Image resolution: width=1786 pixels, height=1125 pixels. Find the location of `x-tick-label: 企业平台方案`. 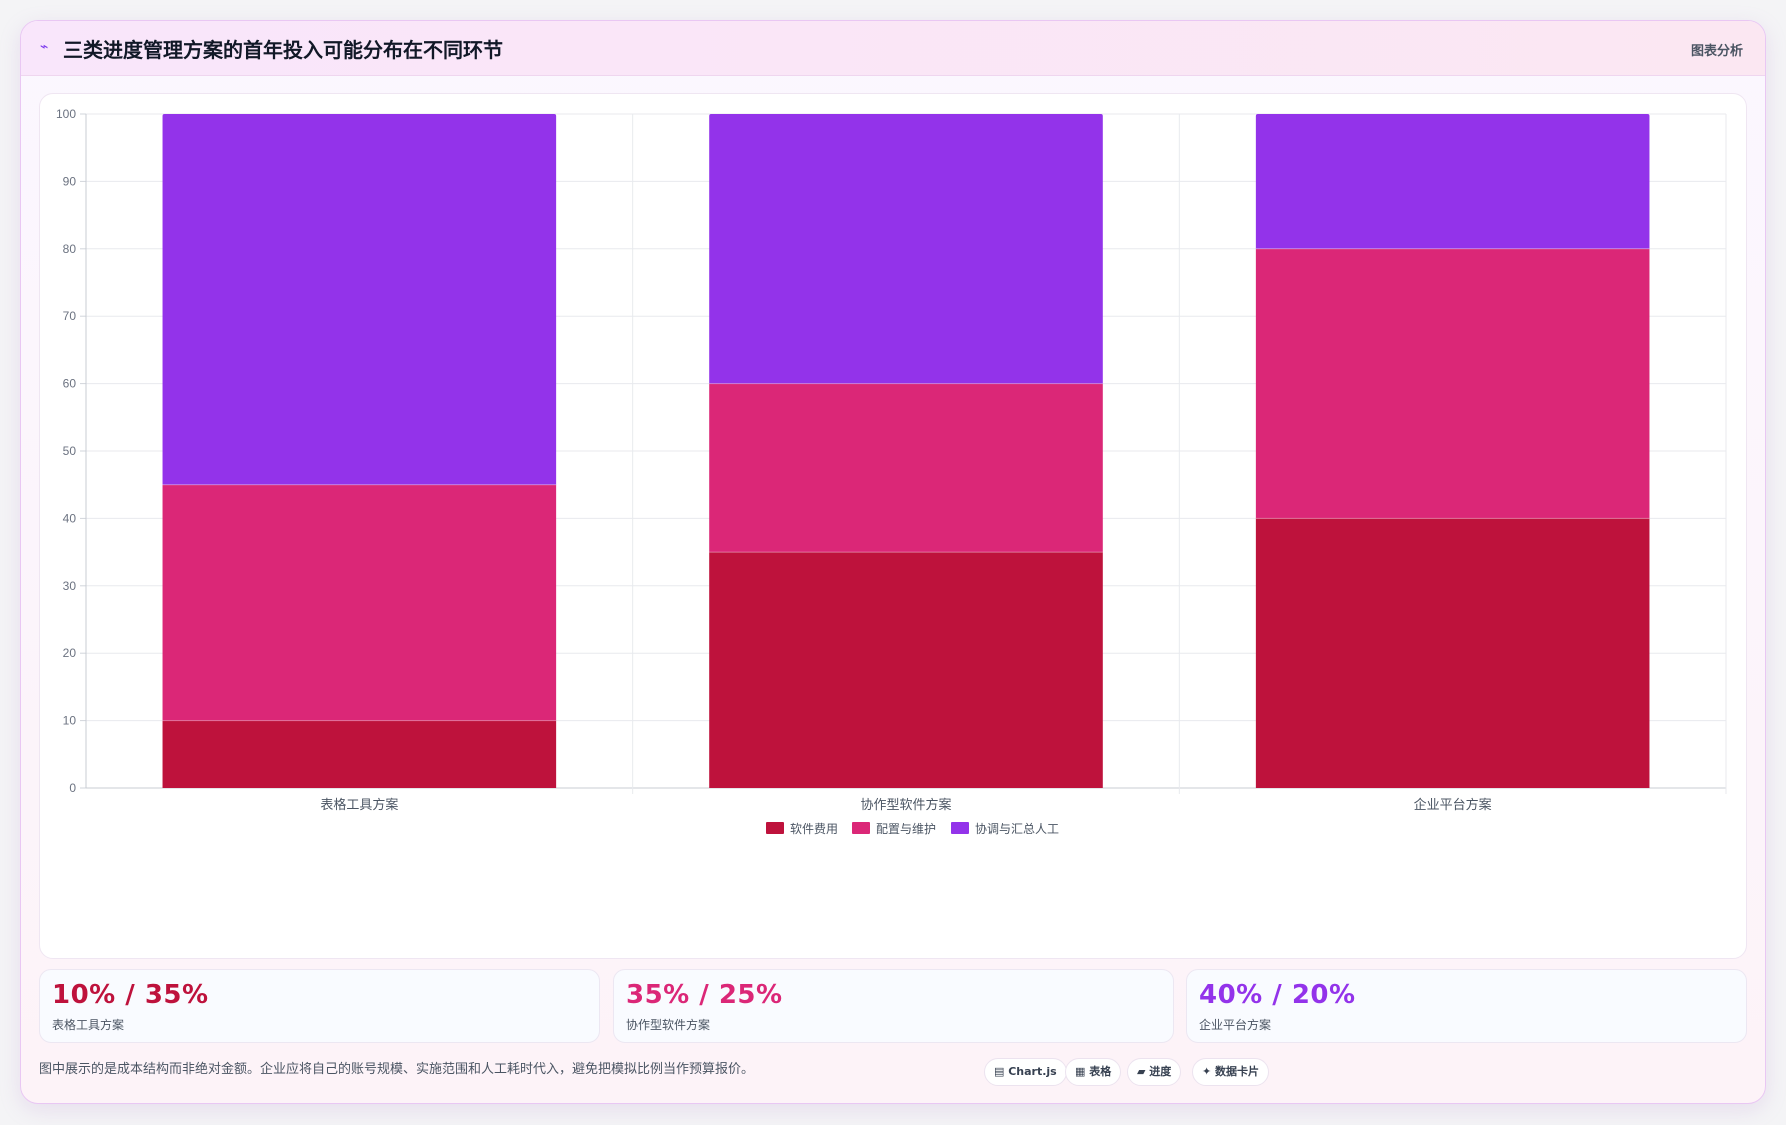

x-tick-label: 企业平台方案 is located at coordinates (1453, 804).